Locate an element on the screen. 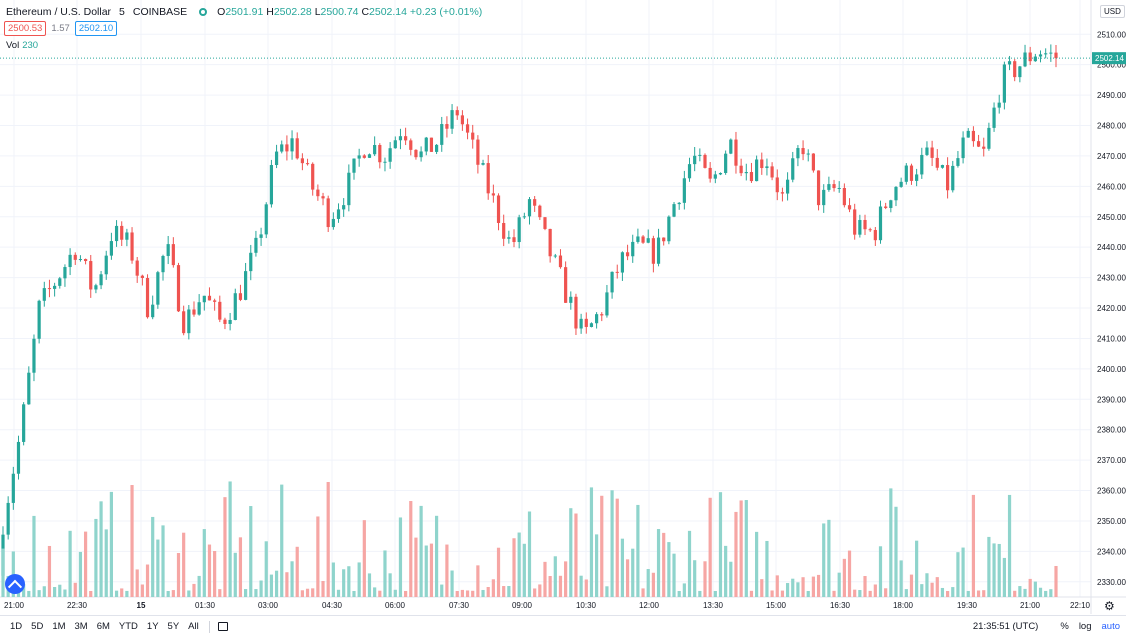  percent-scale-toggle: % is located at coordinates (1064, 626).